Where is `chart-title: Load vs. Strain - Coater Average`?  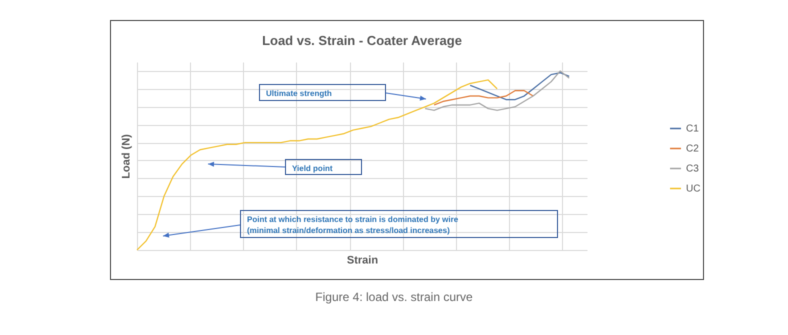 chart-title: Load vs. Strain - Coater Average is located at coordinates (362, 40).